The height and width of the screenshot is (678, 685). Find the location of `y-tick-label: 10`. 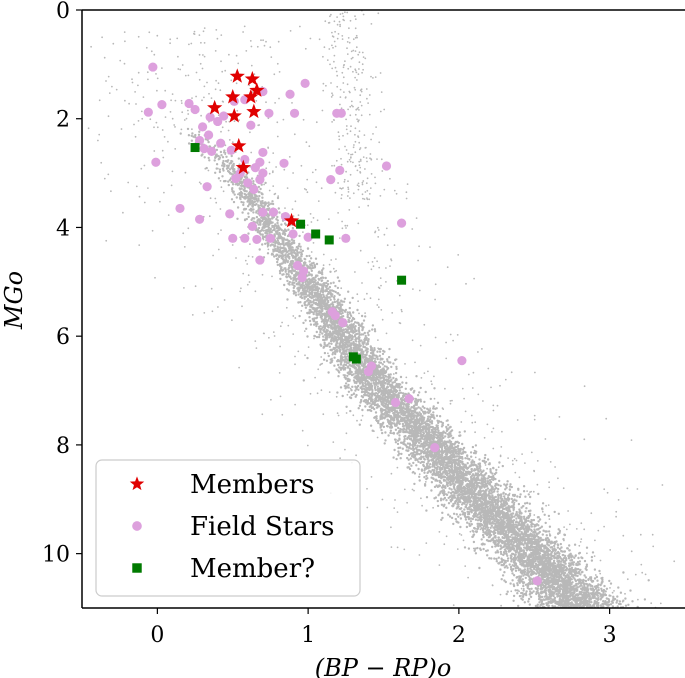

y-tick-label: 10 is located at coordinates (56, 555).